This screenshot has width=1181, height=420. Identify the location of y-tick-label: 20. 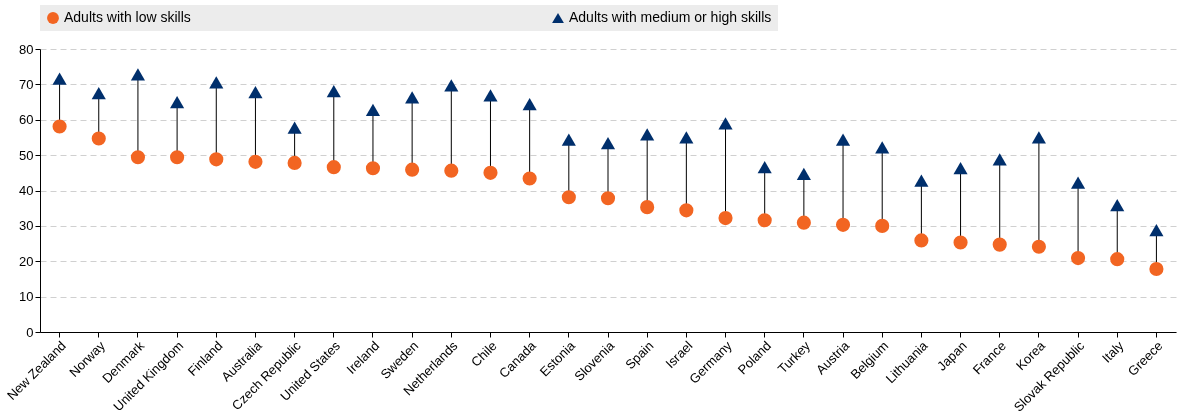
(26, 261).